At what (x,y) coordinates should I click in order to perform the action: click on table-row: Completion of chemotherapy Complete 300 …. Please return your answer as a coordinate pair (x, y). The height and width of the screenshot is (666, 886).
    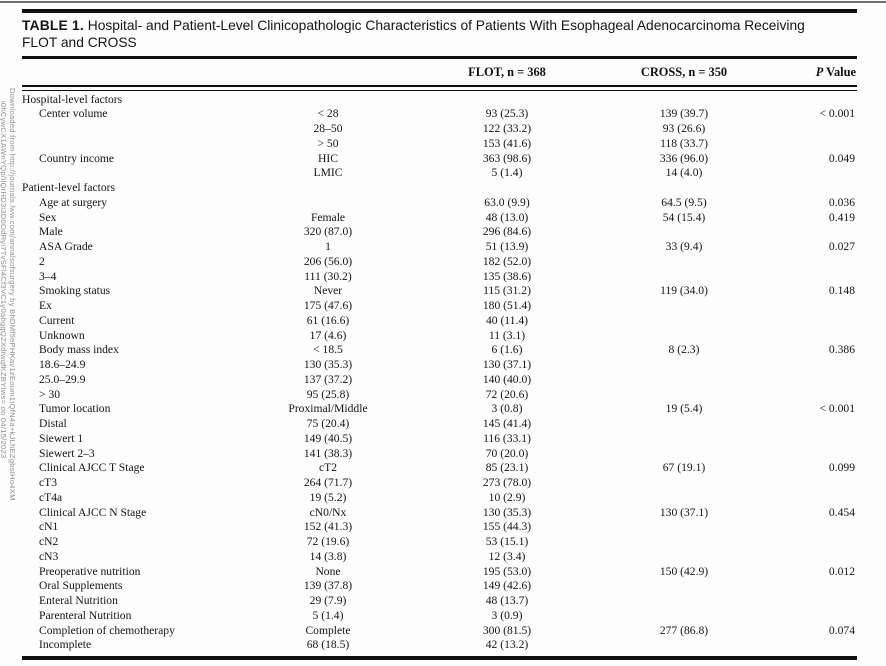
    Looking at the image, I should click on (439, 631).